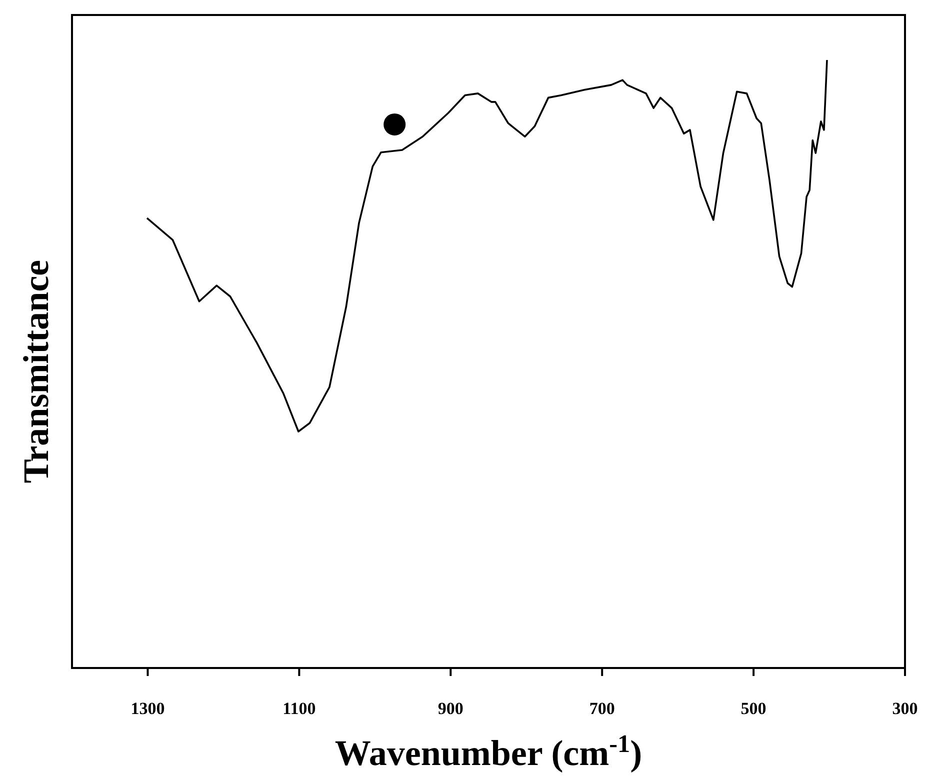  Describe the element at coordinates (488, 751) in the screenshot. I see `x-axis-title: Wavenumber (cm$^{-1}$)` at that location.